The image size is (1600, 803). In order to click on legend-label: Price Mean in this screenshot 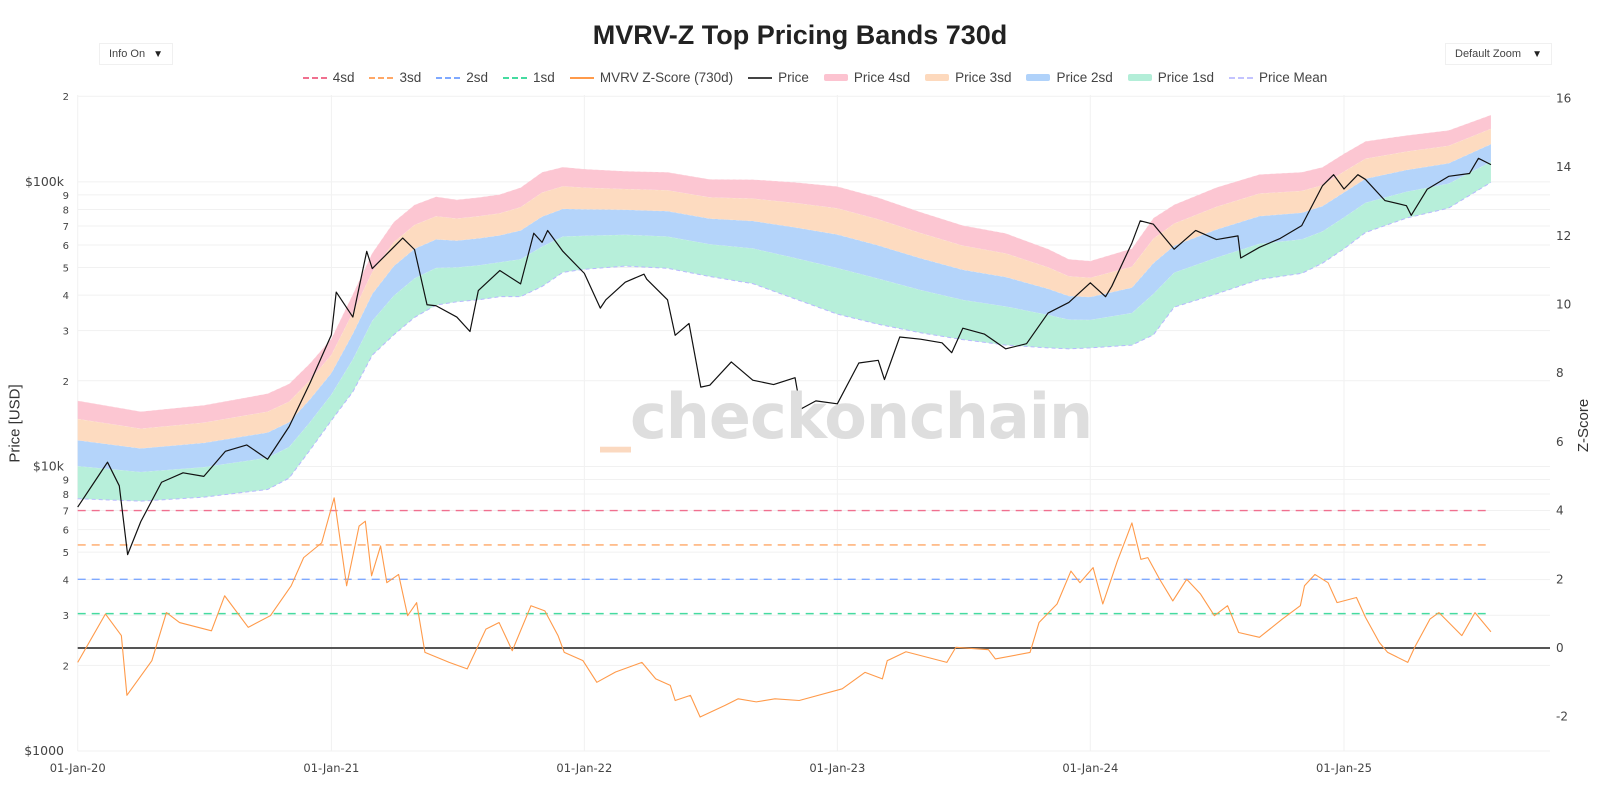, I will do `click(1293, 77)`.